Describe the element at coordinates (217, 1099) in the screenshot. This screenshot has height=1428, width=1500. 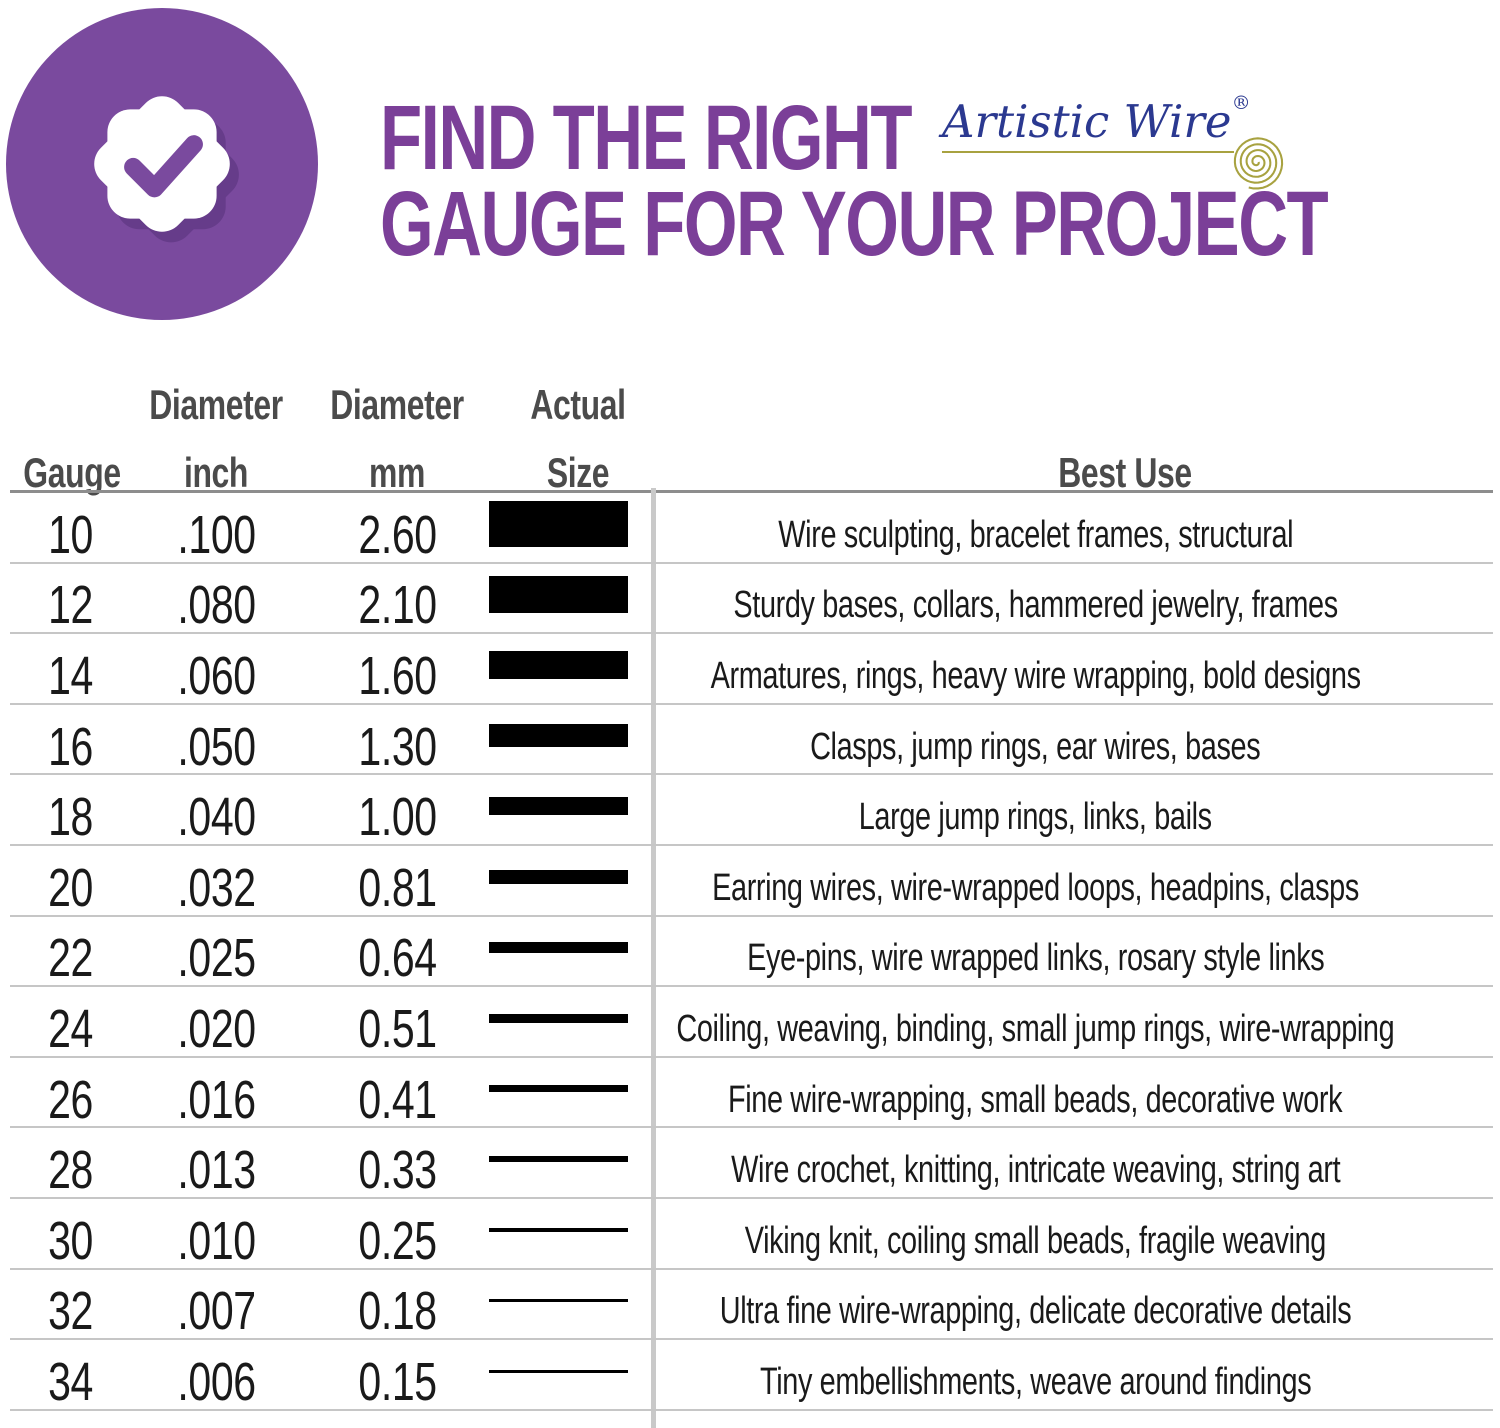
I see `diameter-inch-value: .016` at that location.